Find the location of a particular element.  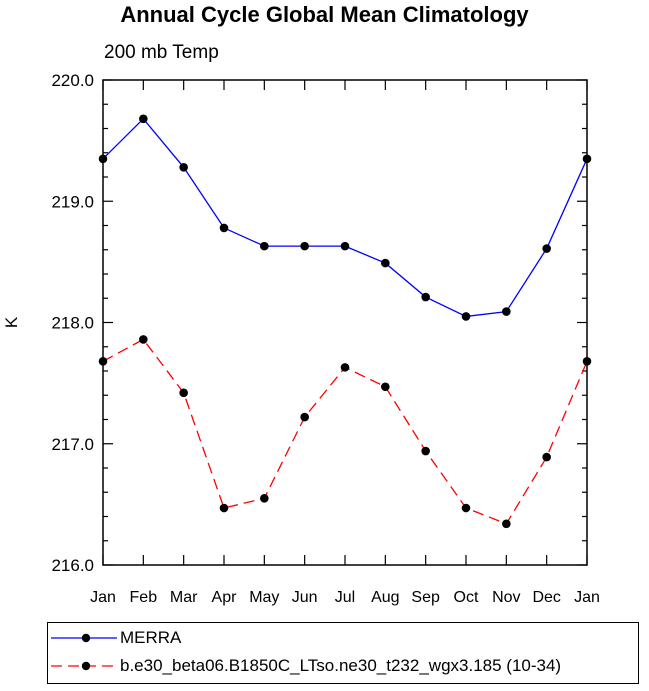

x-tick-label: Apr is located at coordinates (225, 597).